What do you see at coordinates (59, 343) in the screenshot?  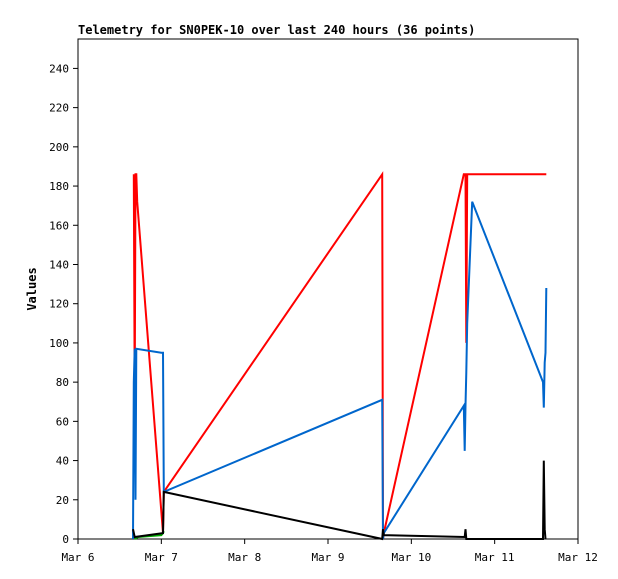 I see `y-tick-label: 100` at bounding box center [59, 343].